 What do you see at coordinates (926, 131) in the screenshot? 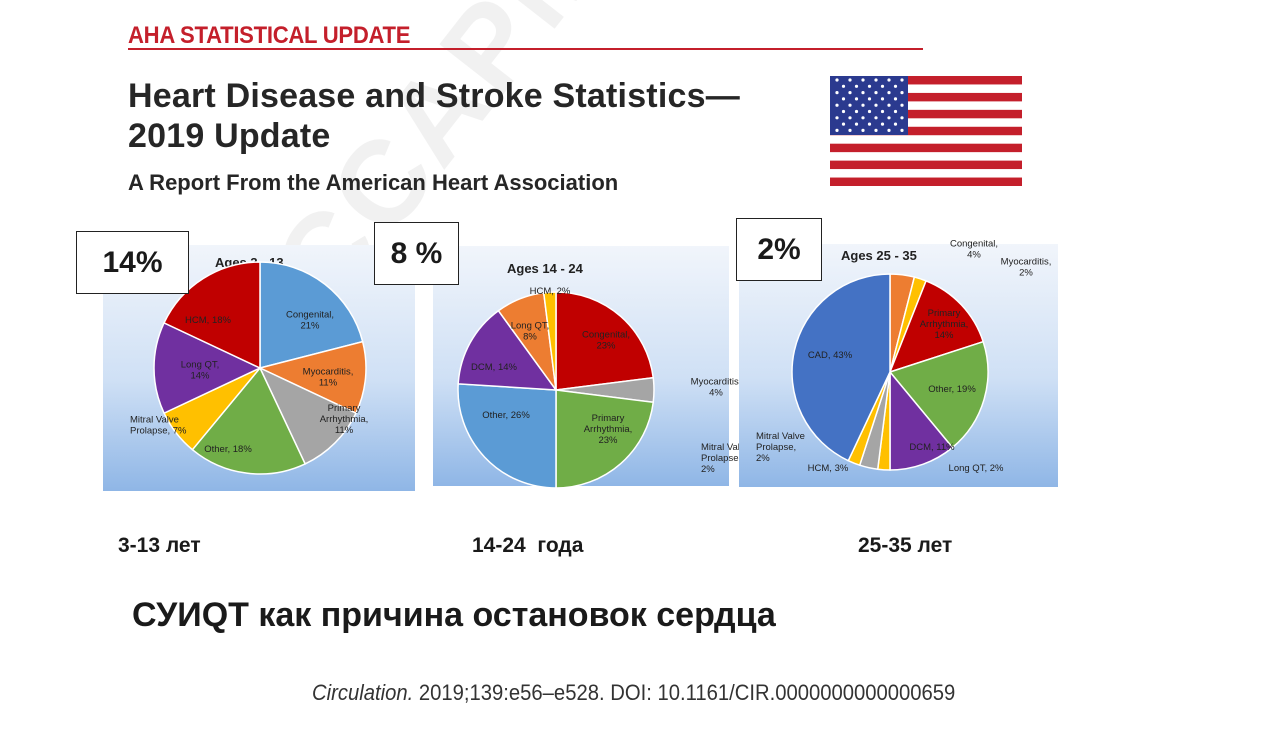
I see `us-flag-icon` at bounding box center [926, 131].